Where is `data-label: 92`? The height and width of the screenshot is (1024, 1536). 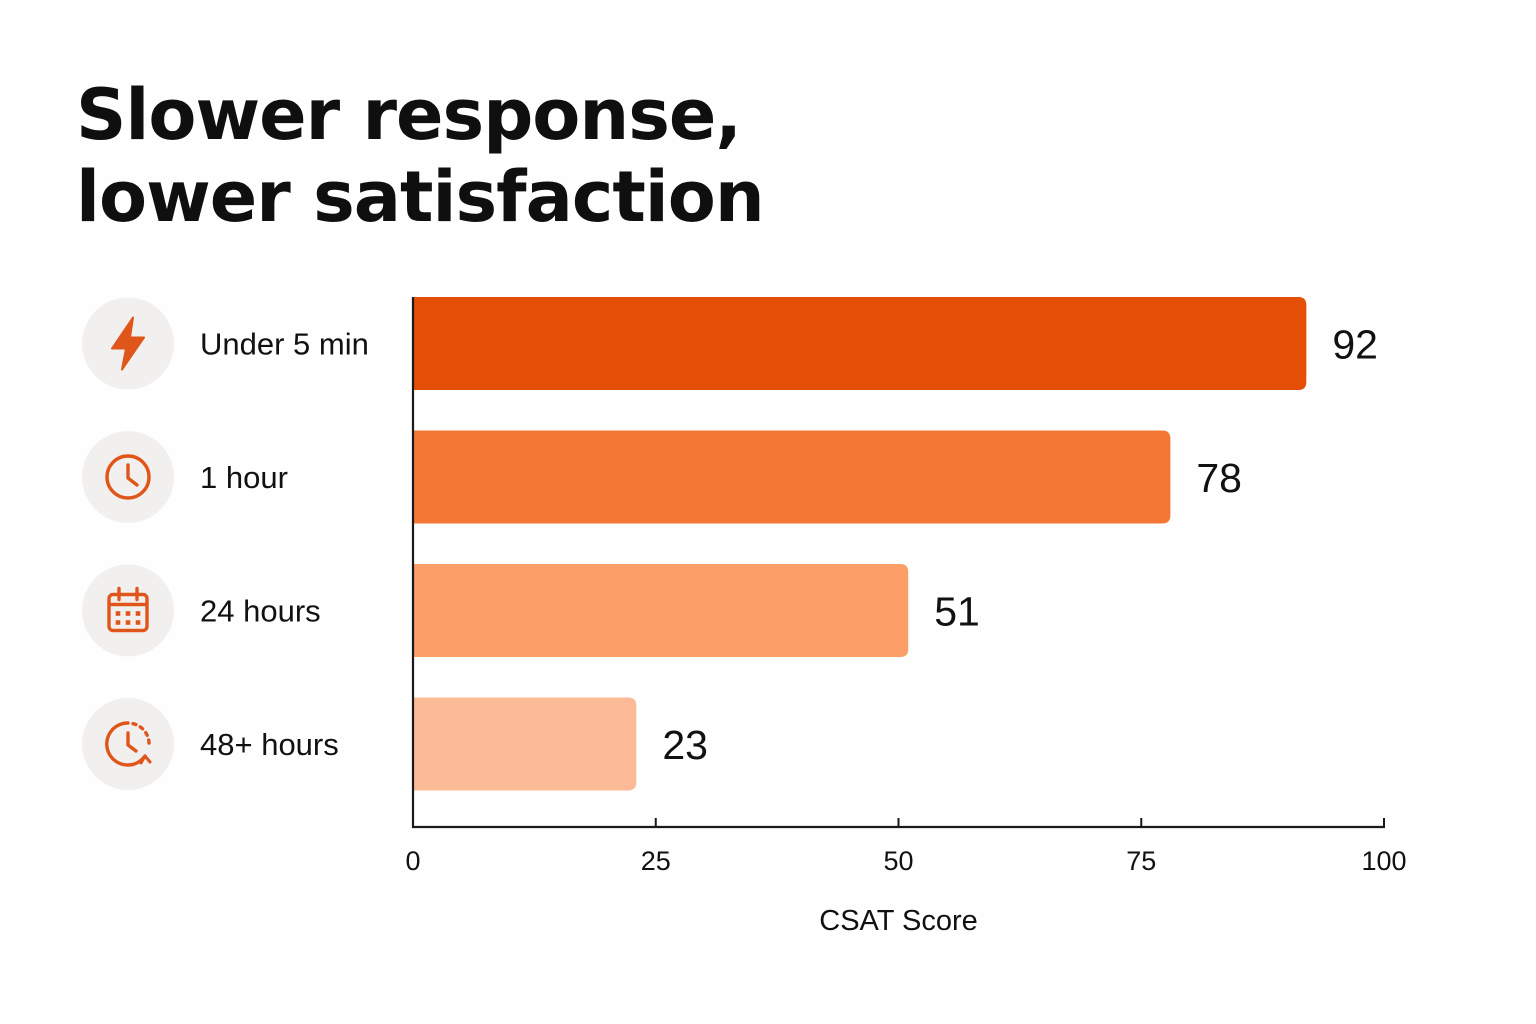 data-label: 92 is located at coordinates (1355, 345).